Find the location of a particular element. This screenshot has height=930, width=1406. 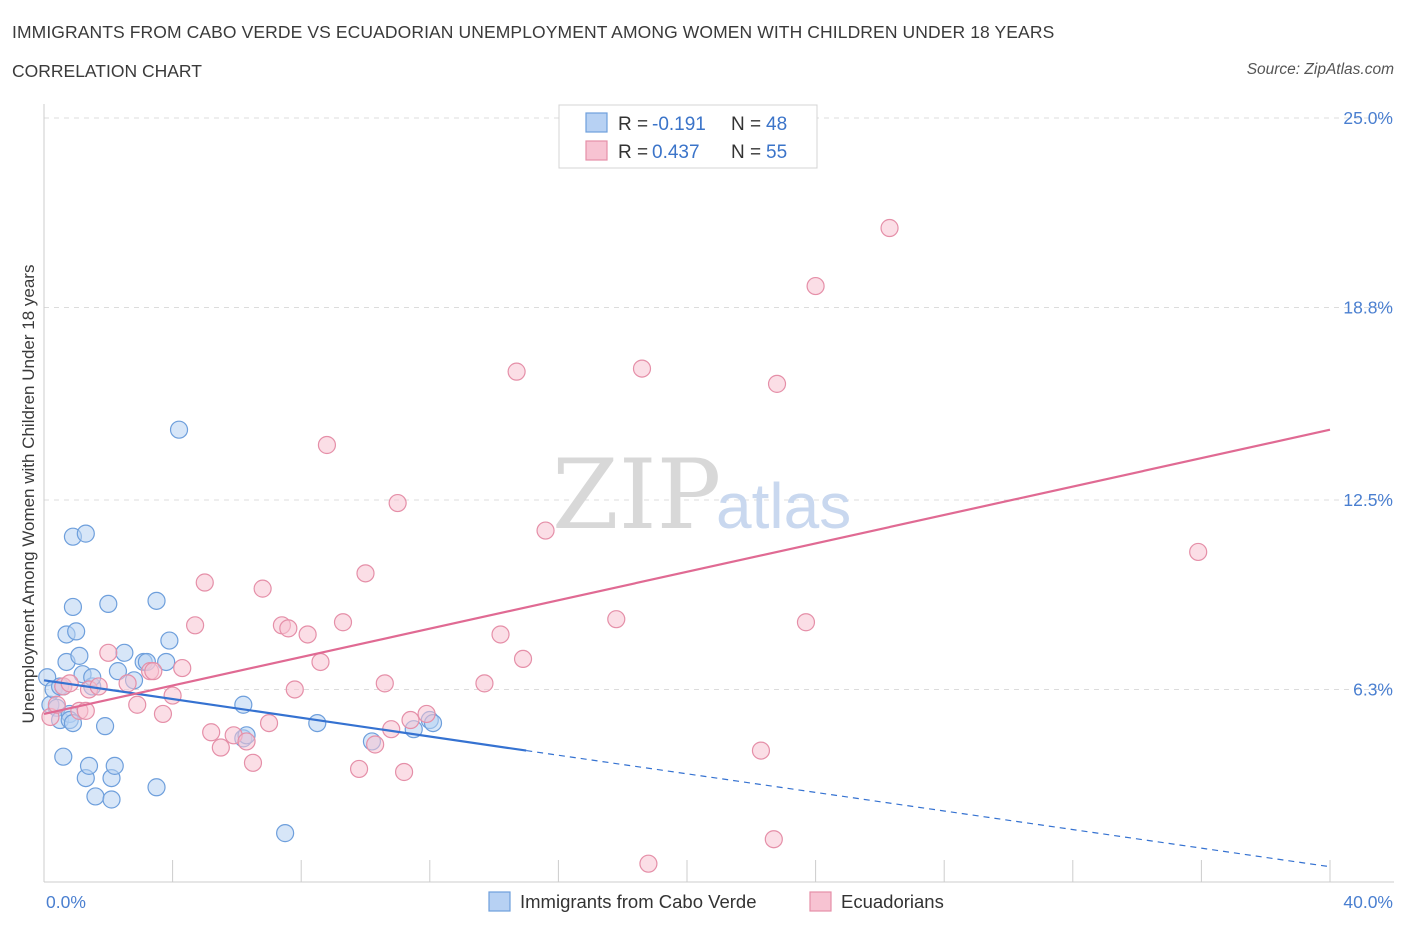

series-swatch-blue is located at coordinates (499, 901).